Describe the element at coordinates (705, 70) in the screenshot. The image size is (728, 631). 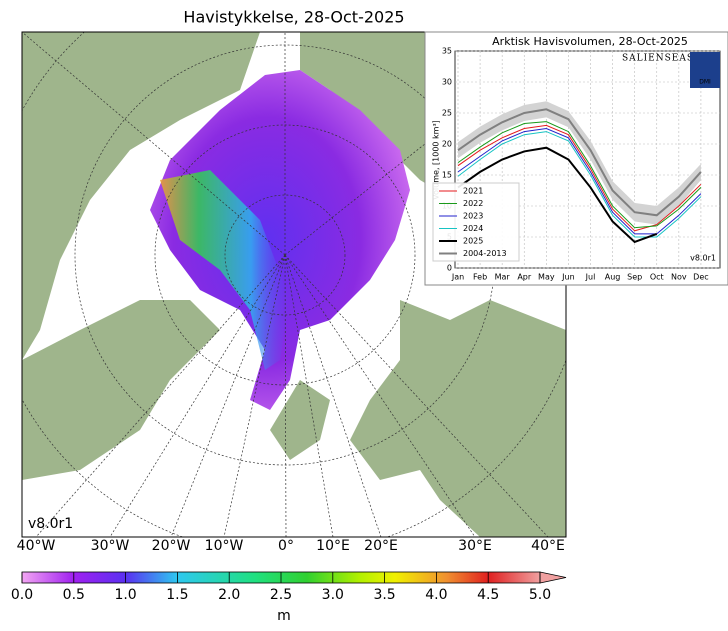
I see `agency-logo` at that location.